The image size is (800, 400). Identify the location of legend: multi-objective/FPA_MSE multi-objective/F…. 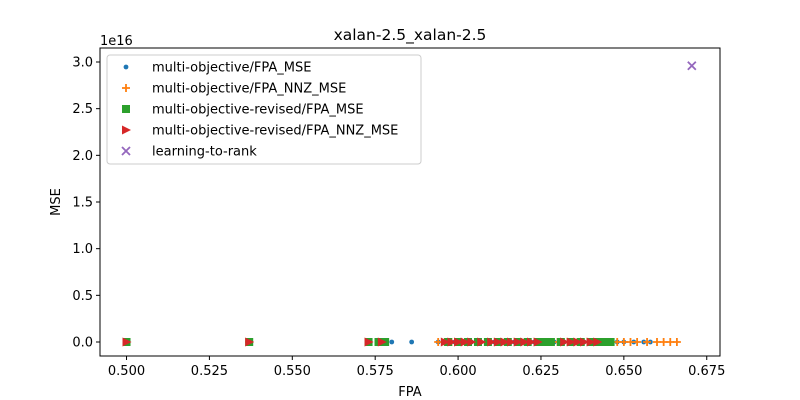
(264, 109).